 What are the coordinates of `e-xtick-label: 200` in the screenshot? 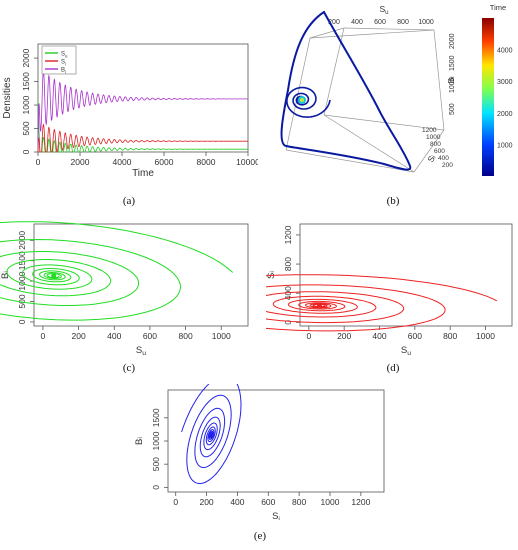 It's located at (206, 502).